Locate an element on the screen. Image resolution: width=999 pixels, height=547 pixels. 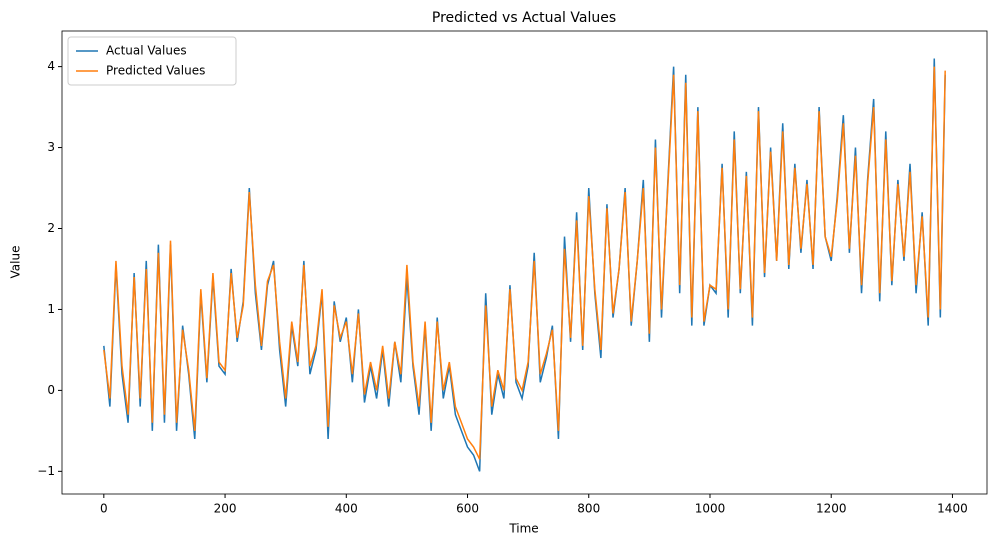
x-tick-label: 600 is located at coordinates (467, 509).